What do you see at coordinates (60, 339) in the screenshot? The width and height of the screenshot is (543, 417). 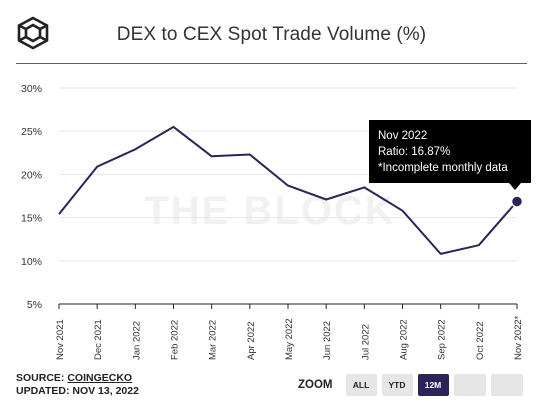 I see `x-tick-label: Nov 2021` at bounding box center [60, 339].